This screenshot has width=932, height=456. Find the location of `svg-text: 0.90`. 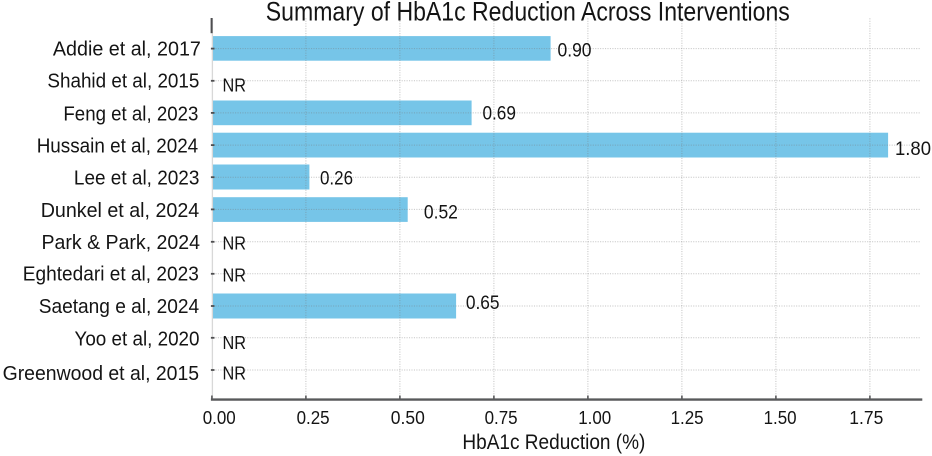

svg-text: 0.90 is located at coordinates (575, 50).